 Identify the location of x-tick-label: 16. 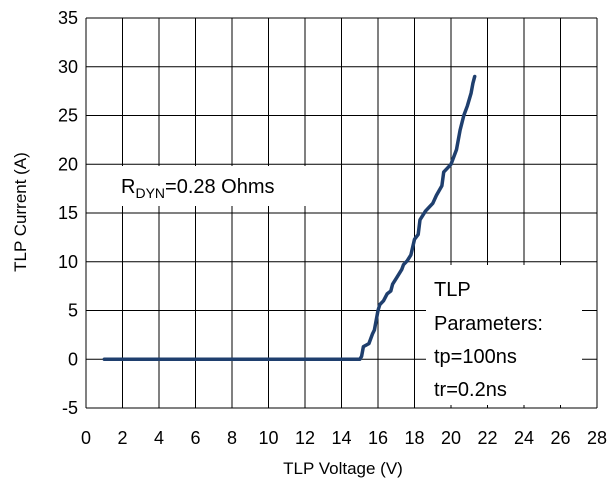
(378, 438).